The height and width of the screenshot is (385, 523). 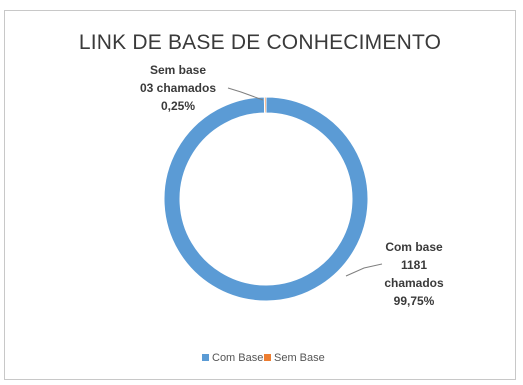 What do you see at coordinates (265, 105) in the screenshot?
I see `slice-sem-base` at bounding box center [265, 105].